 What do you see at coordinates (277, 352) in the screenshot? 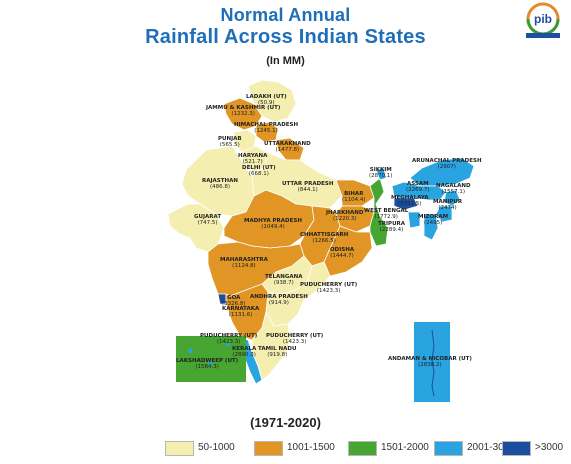
I see `label-tamil-nadu: TAMIL NADU (919.8)` at bounding box center [277, 352].